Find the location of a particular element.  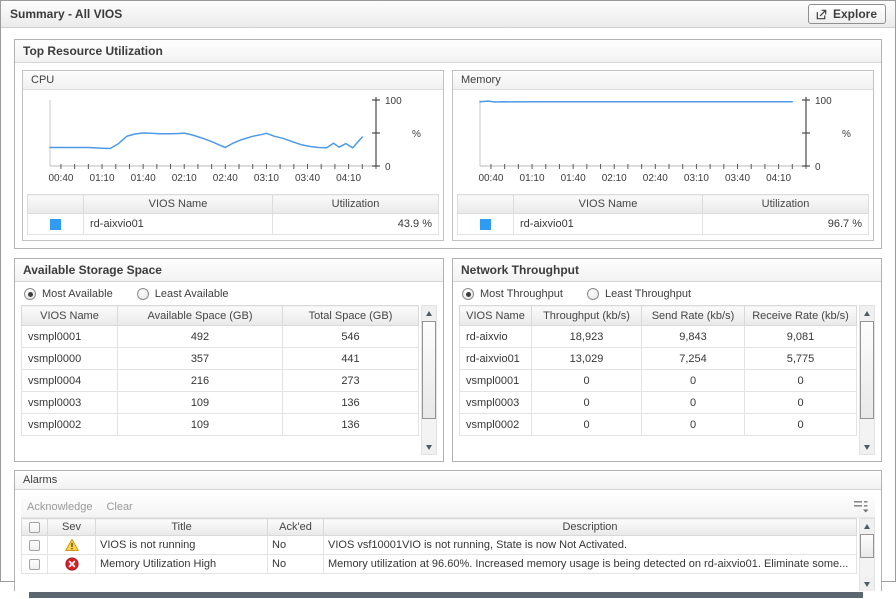

horizontal-scrollbar is located at coordinates (448, 595).